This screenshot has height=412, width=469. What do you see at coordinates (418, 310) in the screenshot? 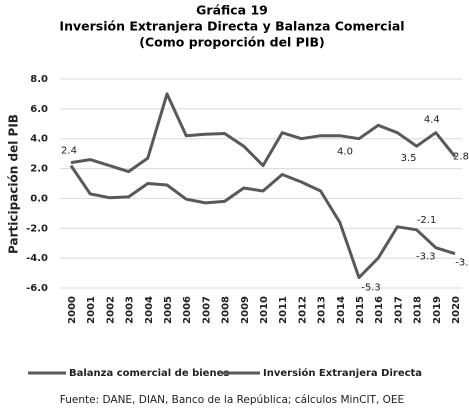
I see `x-tick-label: 2018` at bounding box center [418, 310].